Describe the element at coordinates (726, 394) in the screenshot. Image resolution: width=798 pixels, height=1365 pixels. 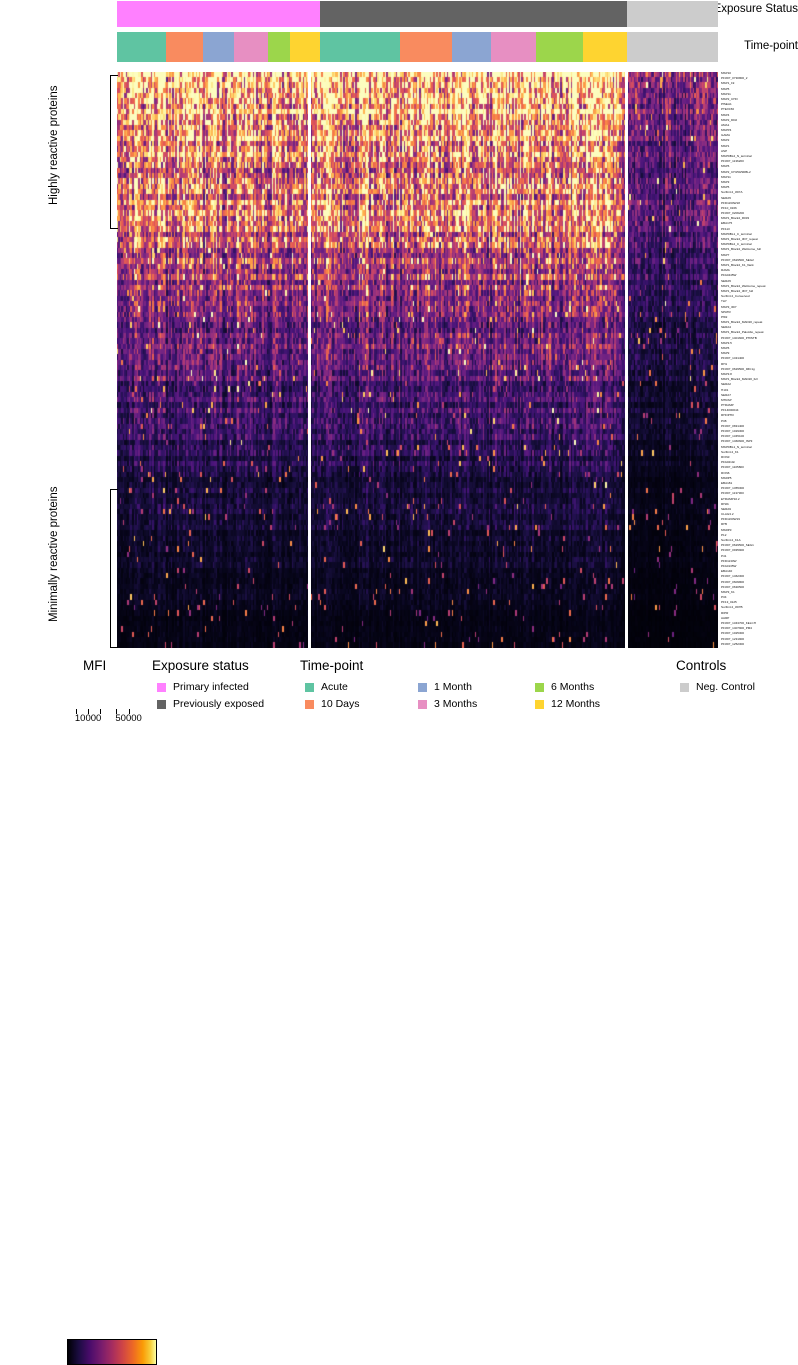
I see `protein-label: SERA7` at that location.